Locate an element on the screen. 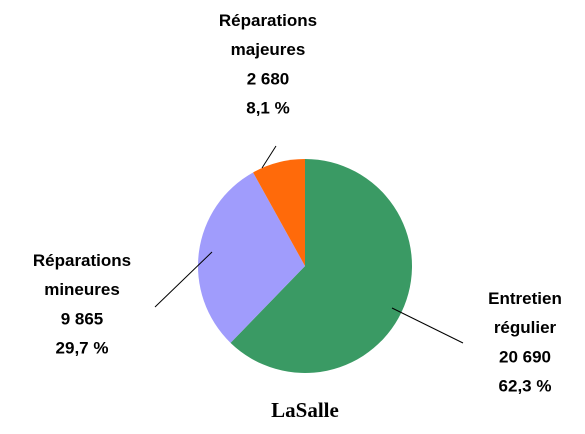 Image resolution: width=585 pixels, height=434 pixels. value-label: 2 680 is located at coordinates (268, 78).